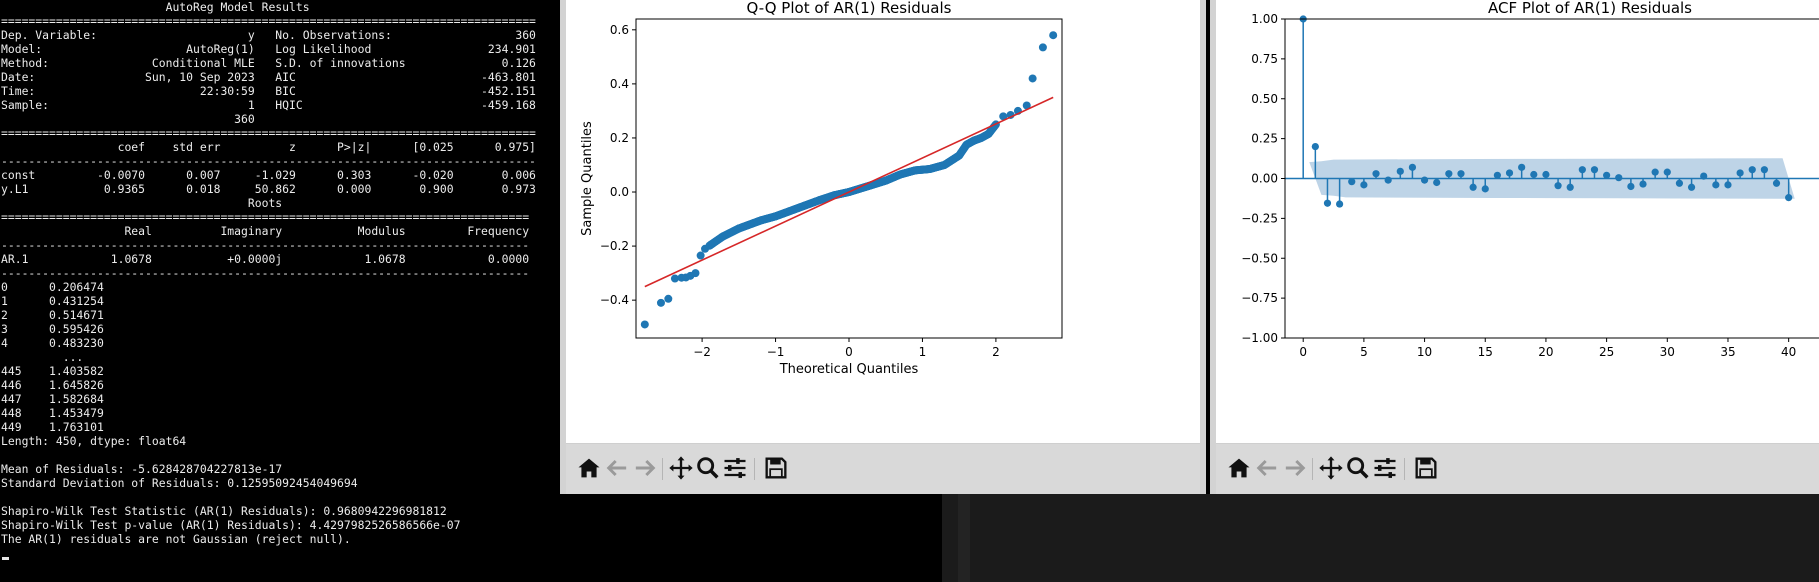 This screenshot has width=1819, height=582. Describe the element at coordinates (1517, 468) in the screenshot. I see `acf-toolbar` at that location.